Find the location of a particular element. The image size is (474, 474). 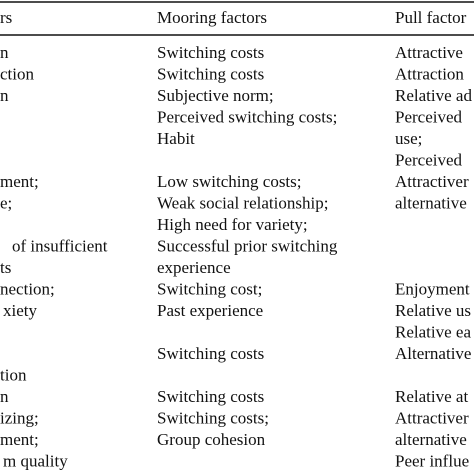

table-cell: Switching cost; is located at coordinates (209, 288).